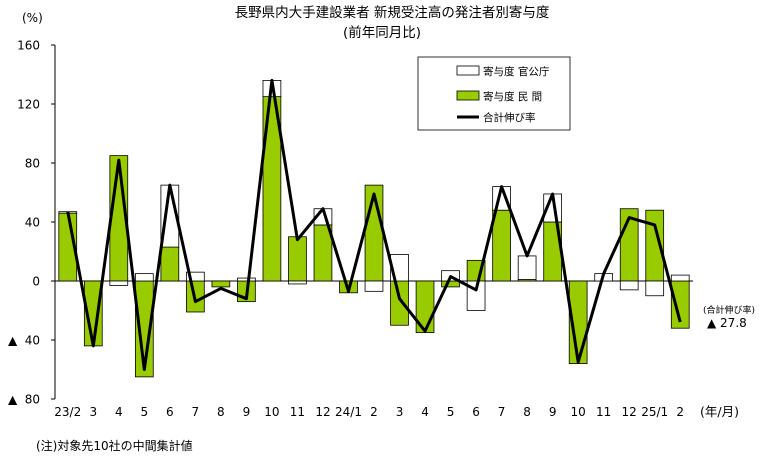 The height and width of the screenshot is (458, 767). Describe the element at coordinates (24, 400) in the screenshot. I see `y-tick-label: ▲ 80` at that location.